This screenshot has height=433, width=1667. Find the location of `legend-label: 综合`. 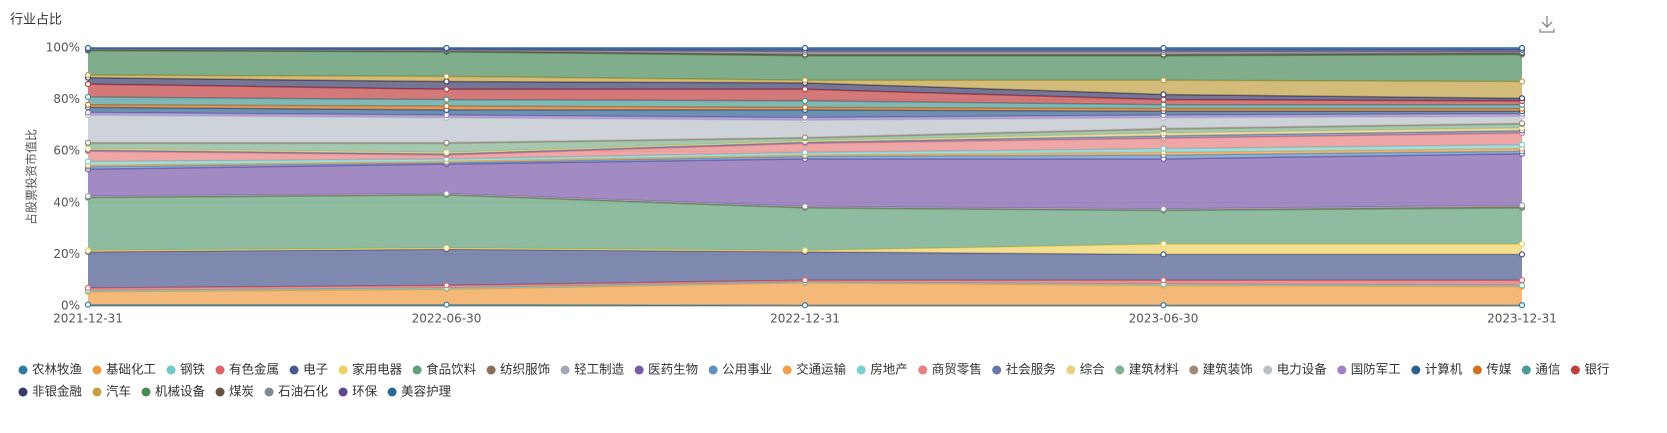

legend-label: 综合 is located at coordinates (1093, 369).